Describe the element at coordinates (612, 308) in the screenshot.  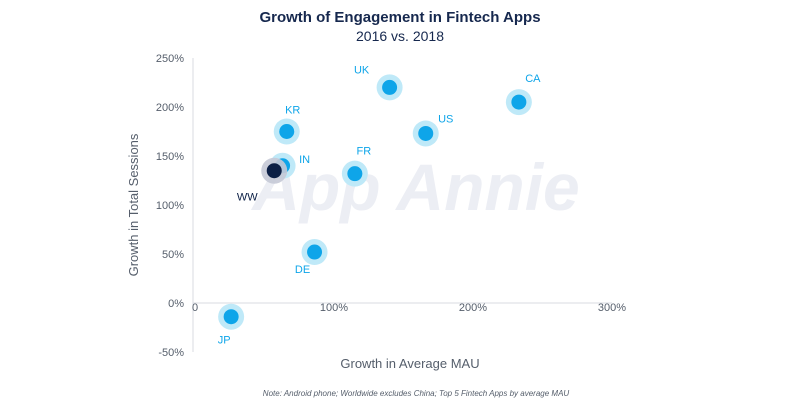
I see `x-tick-label: 300%` at that location.